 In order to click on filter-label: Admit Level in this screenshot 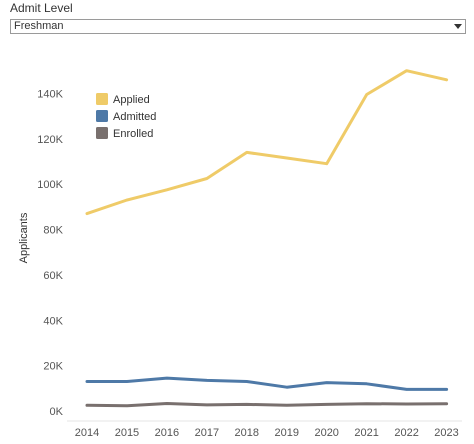, I will do `click(41, 8)`.